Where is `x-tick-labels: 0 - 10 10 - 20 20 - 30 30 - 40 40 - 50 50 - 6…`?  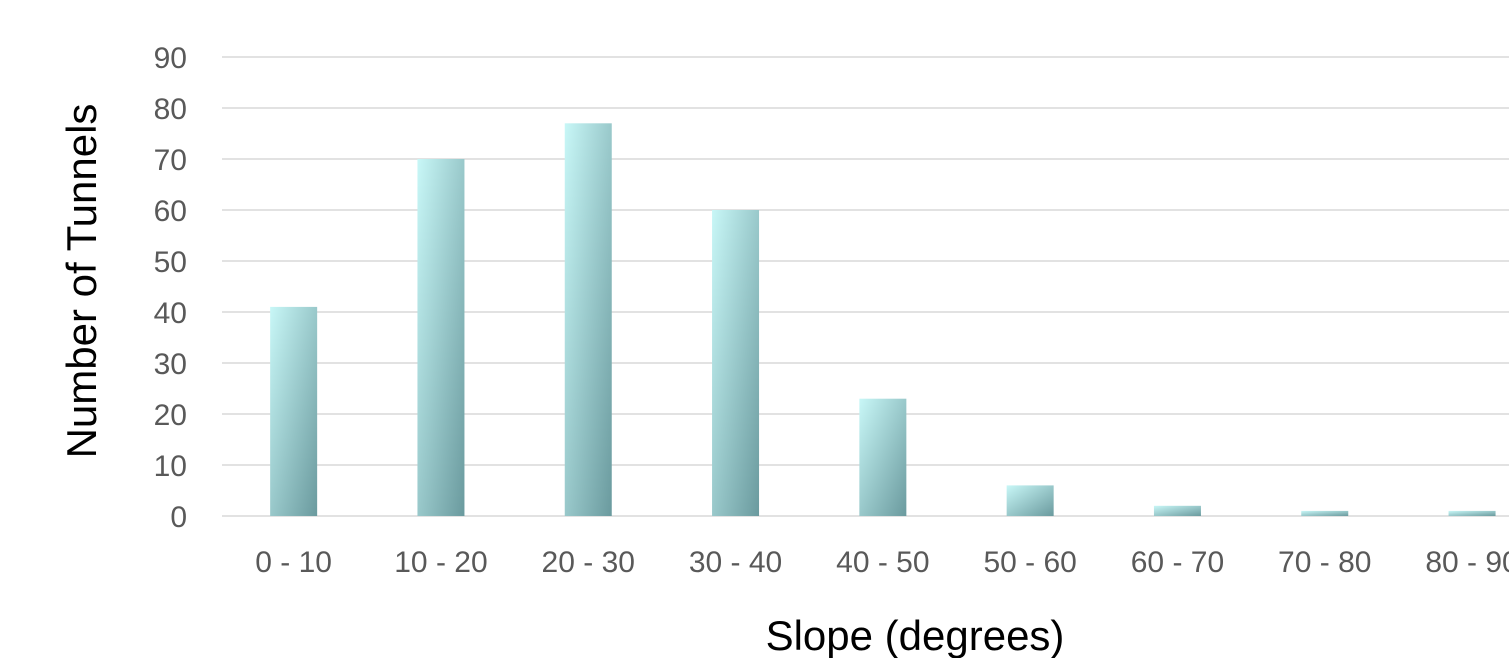 x-tick-labels: 0 - 10 10 - 20 20 - 30 30 - 40 40 - 50 50 - 6… is located at coordinates (882, 562).